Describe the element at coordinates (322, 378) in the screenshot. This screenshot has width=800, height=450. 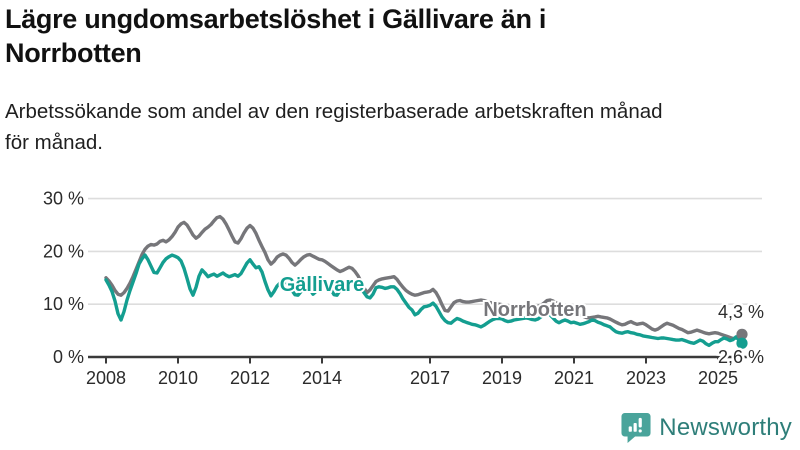
I see `x-axis-label-2014: 2014` at that location.